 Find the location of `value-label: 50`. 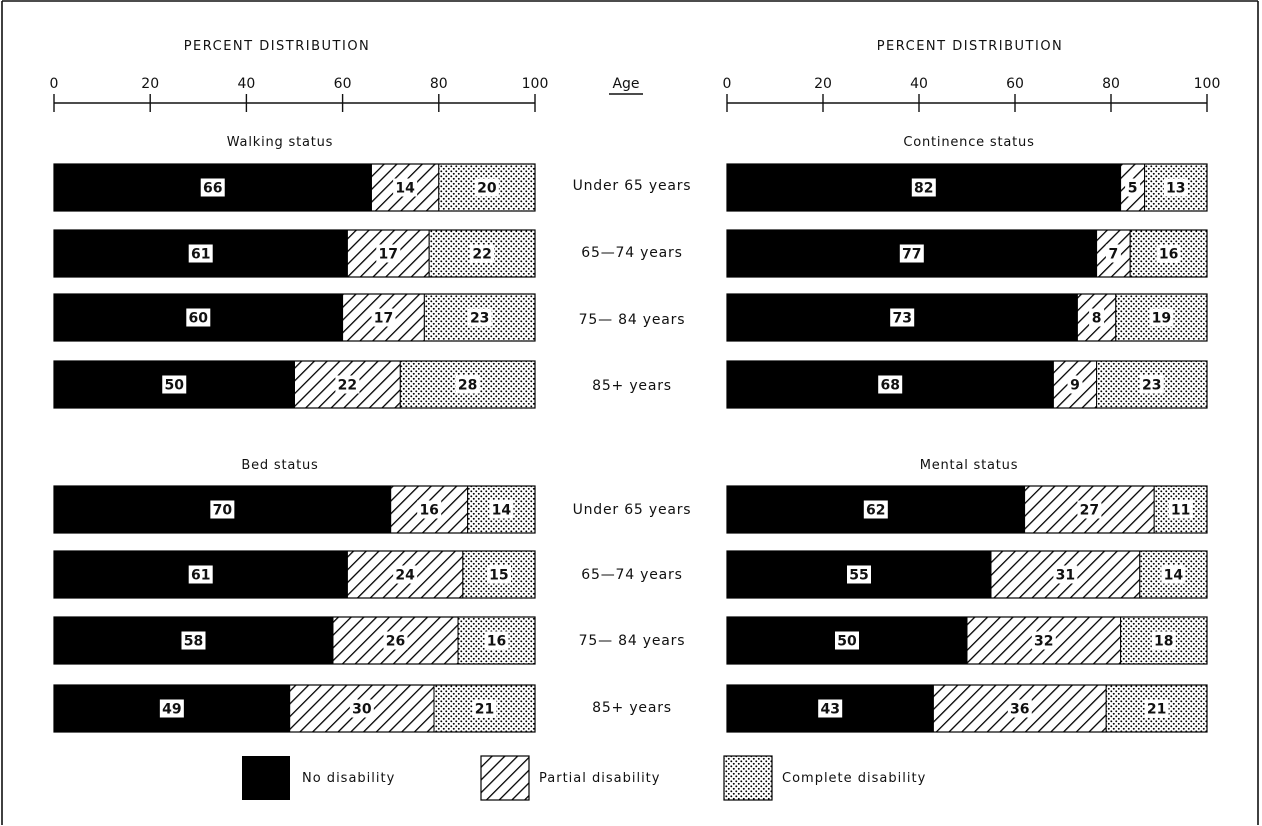

value-label: 50 is located at coordinates (847, 642).